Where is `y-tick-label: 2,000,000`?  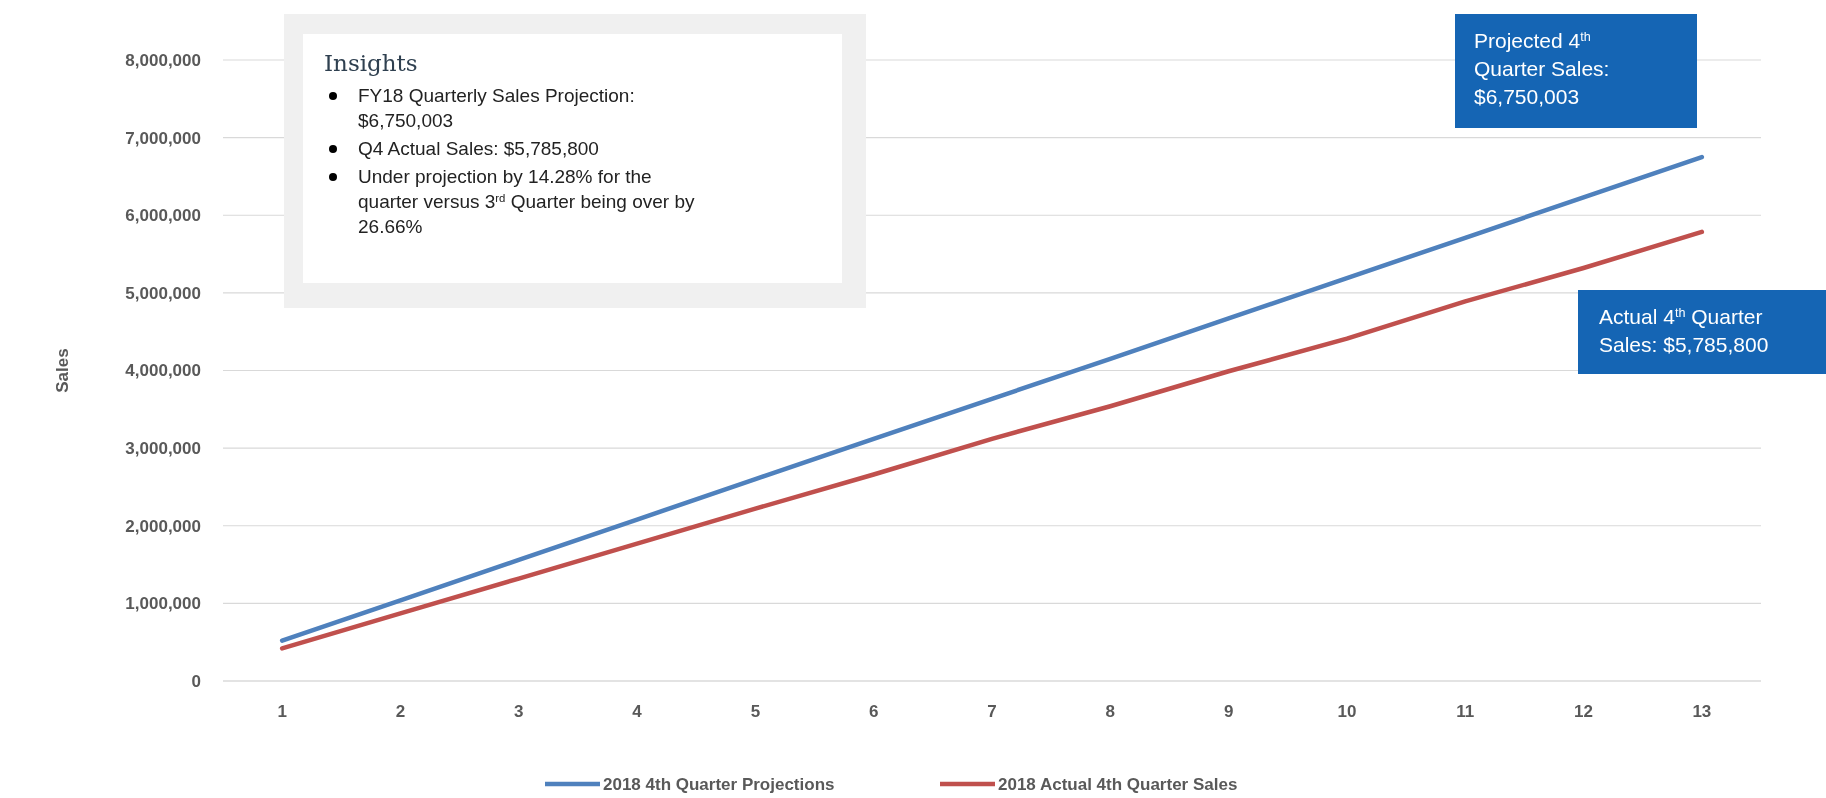 y-tick-label: 2,000,000 is located at coordinates (163, 526).